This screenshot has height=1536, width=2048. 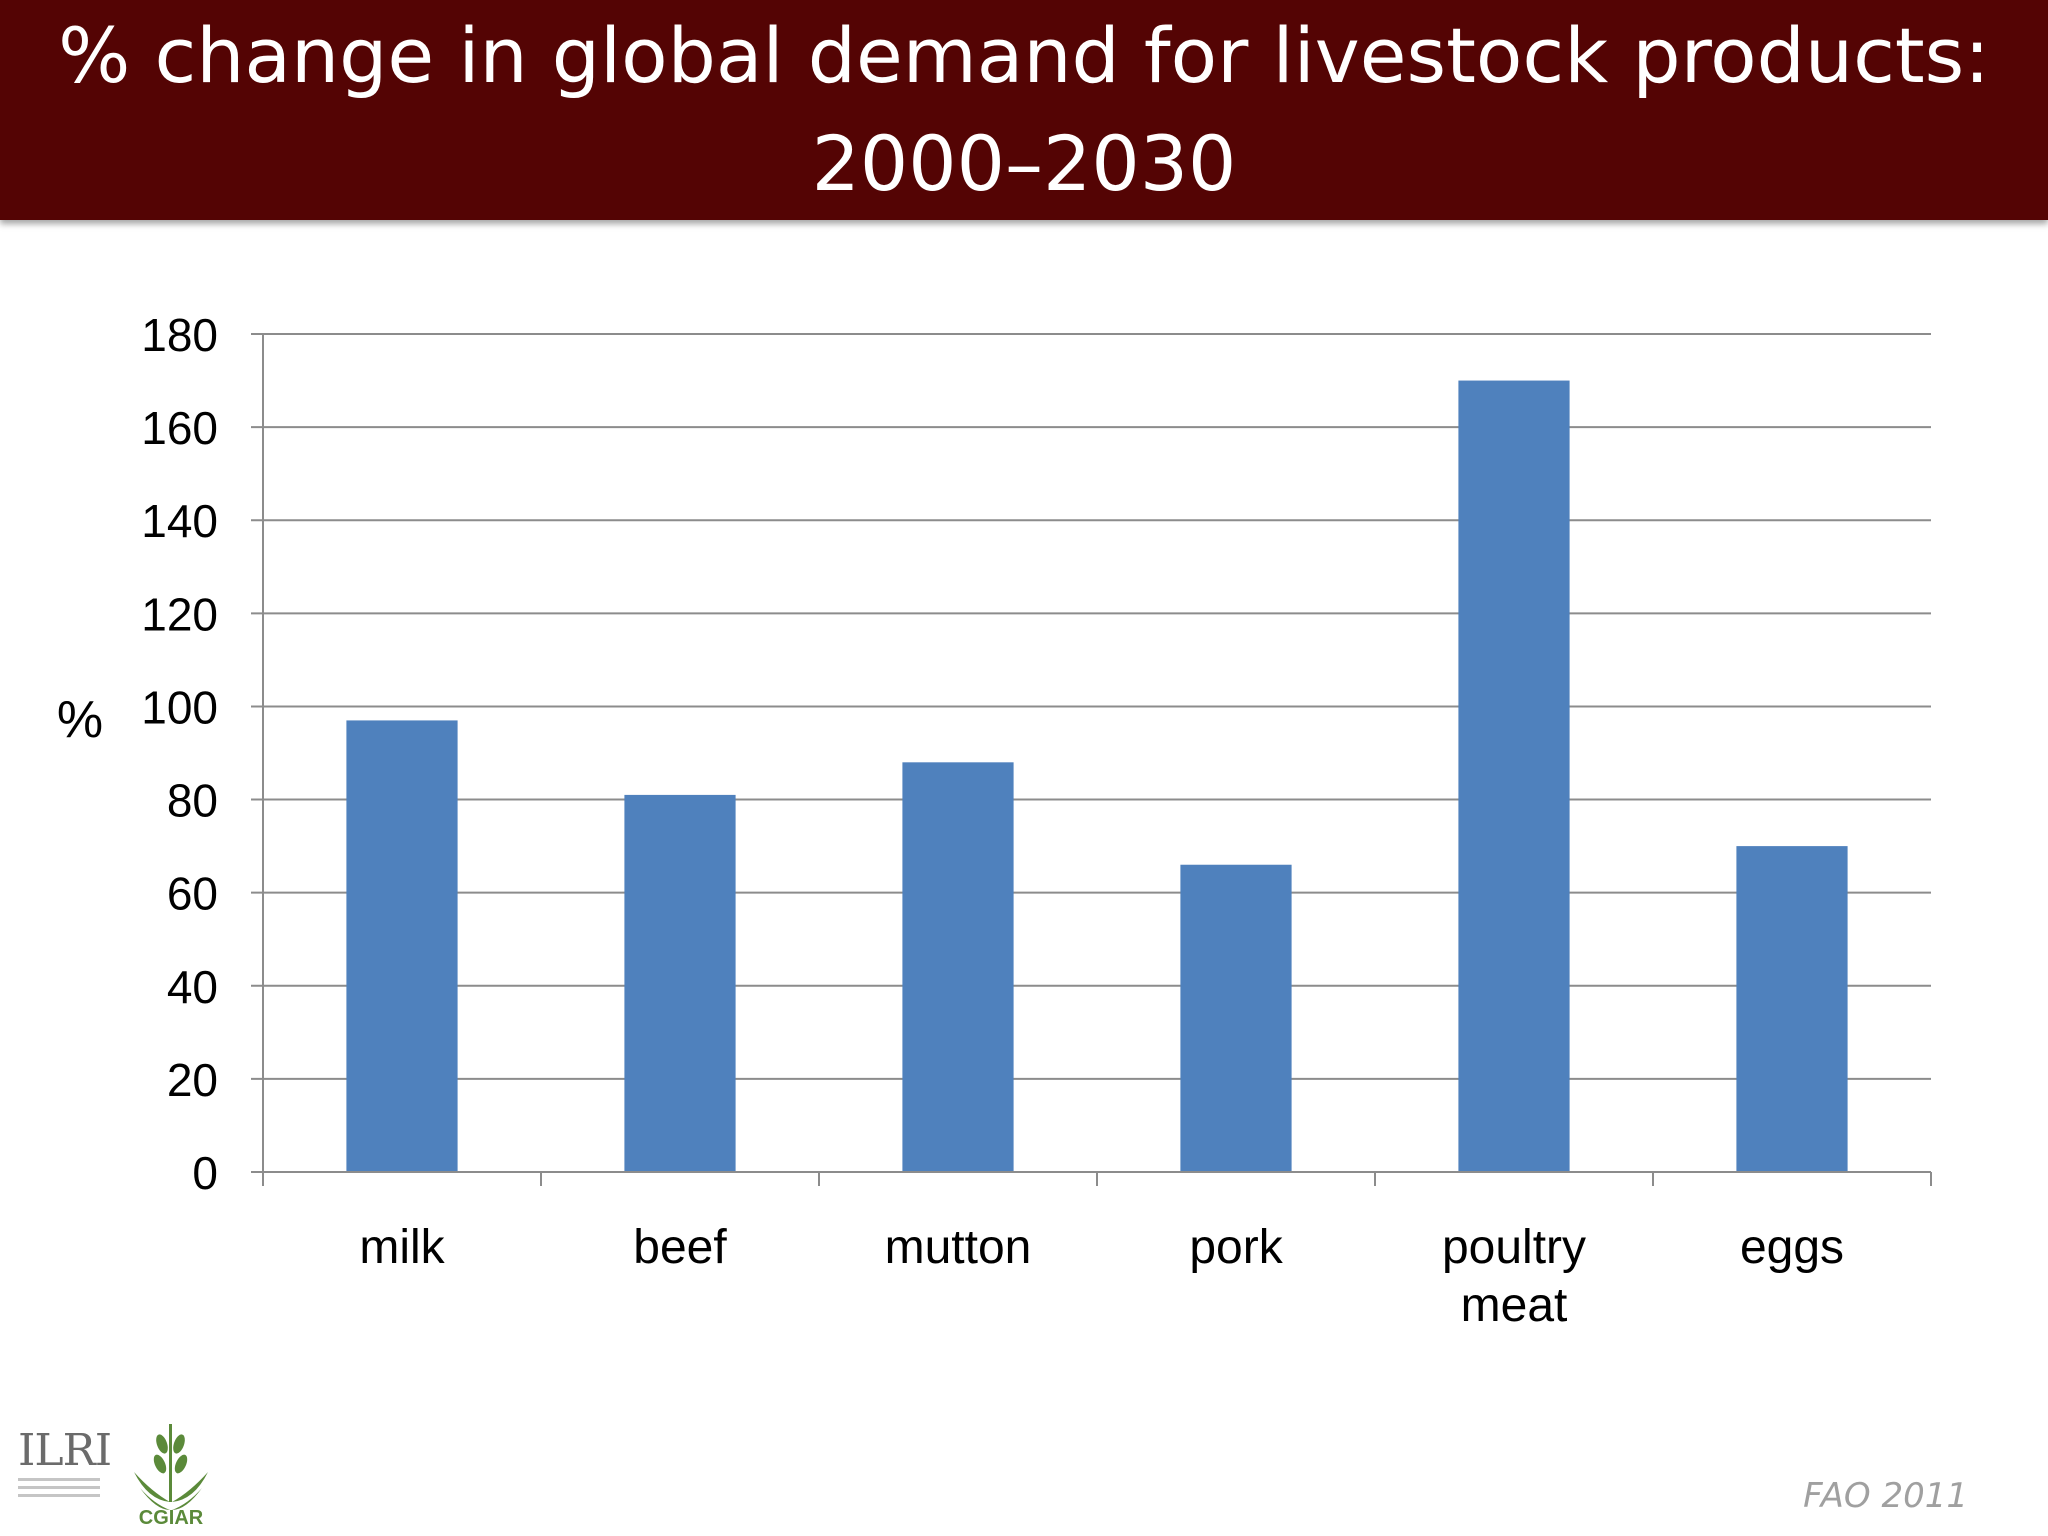 I want to click on y-tick-label: 100, so click(x=179, y=707).